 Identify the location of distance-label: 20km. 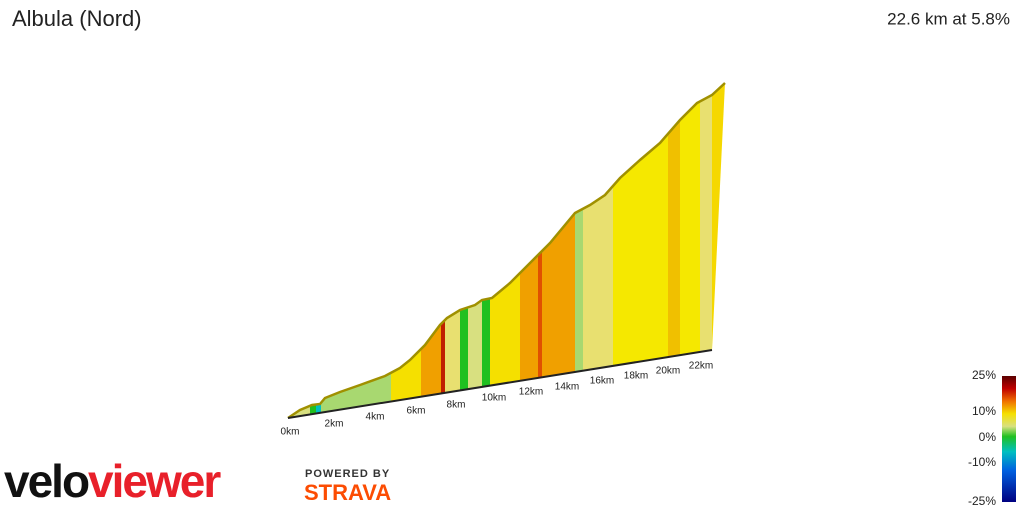
(668, 371).